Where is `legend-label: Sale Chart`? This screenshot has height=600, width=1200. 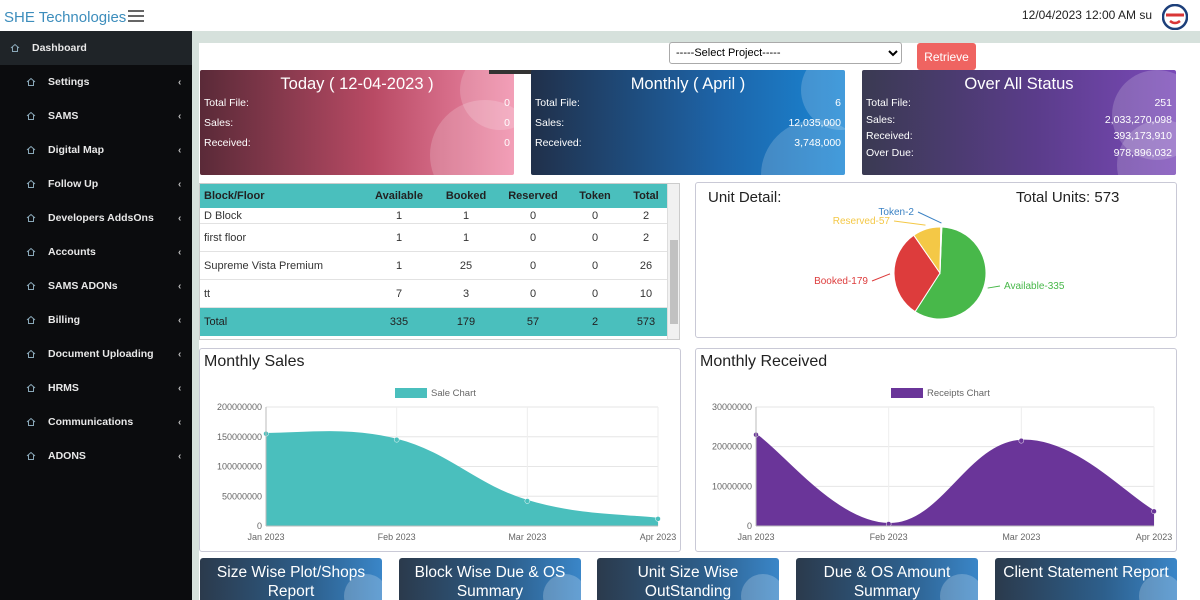
legend-label: Sale Chart is located at coordinates (453, 393).